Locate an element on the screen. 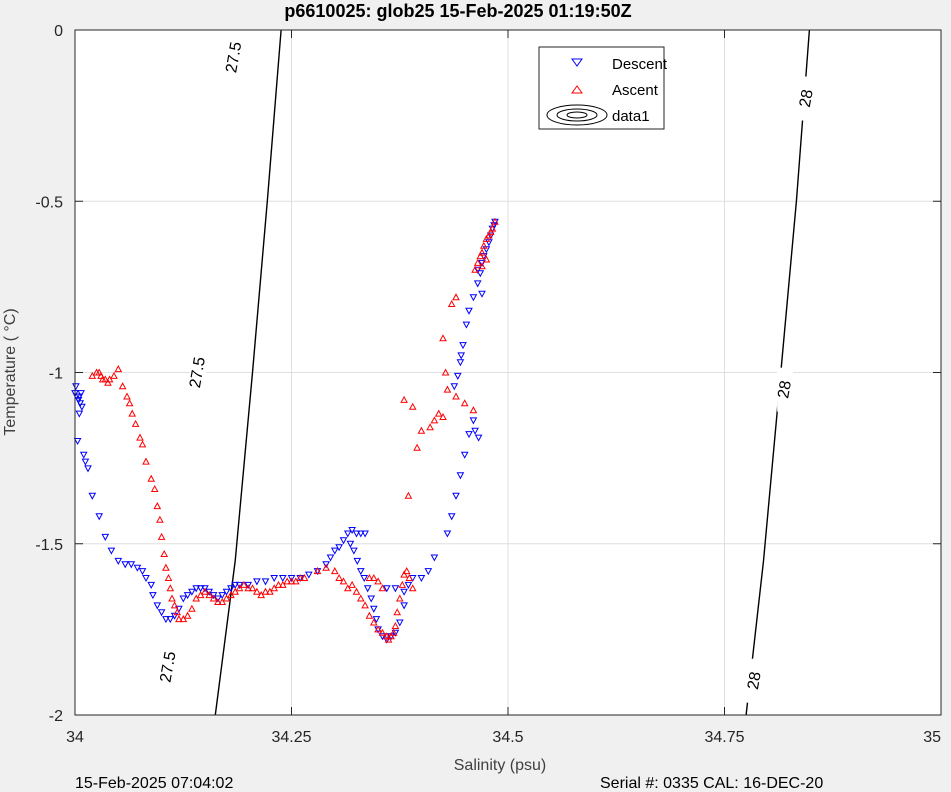  x-tick-label: 34.25 is located at coordinates (291, 737).